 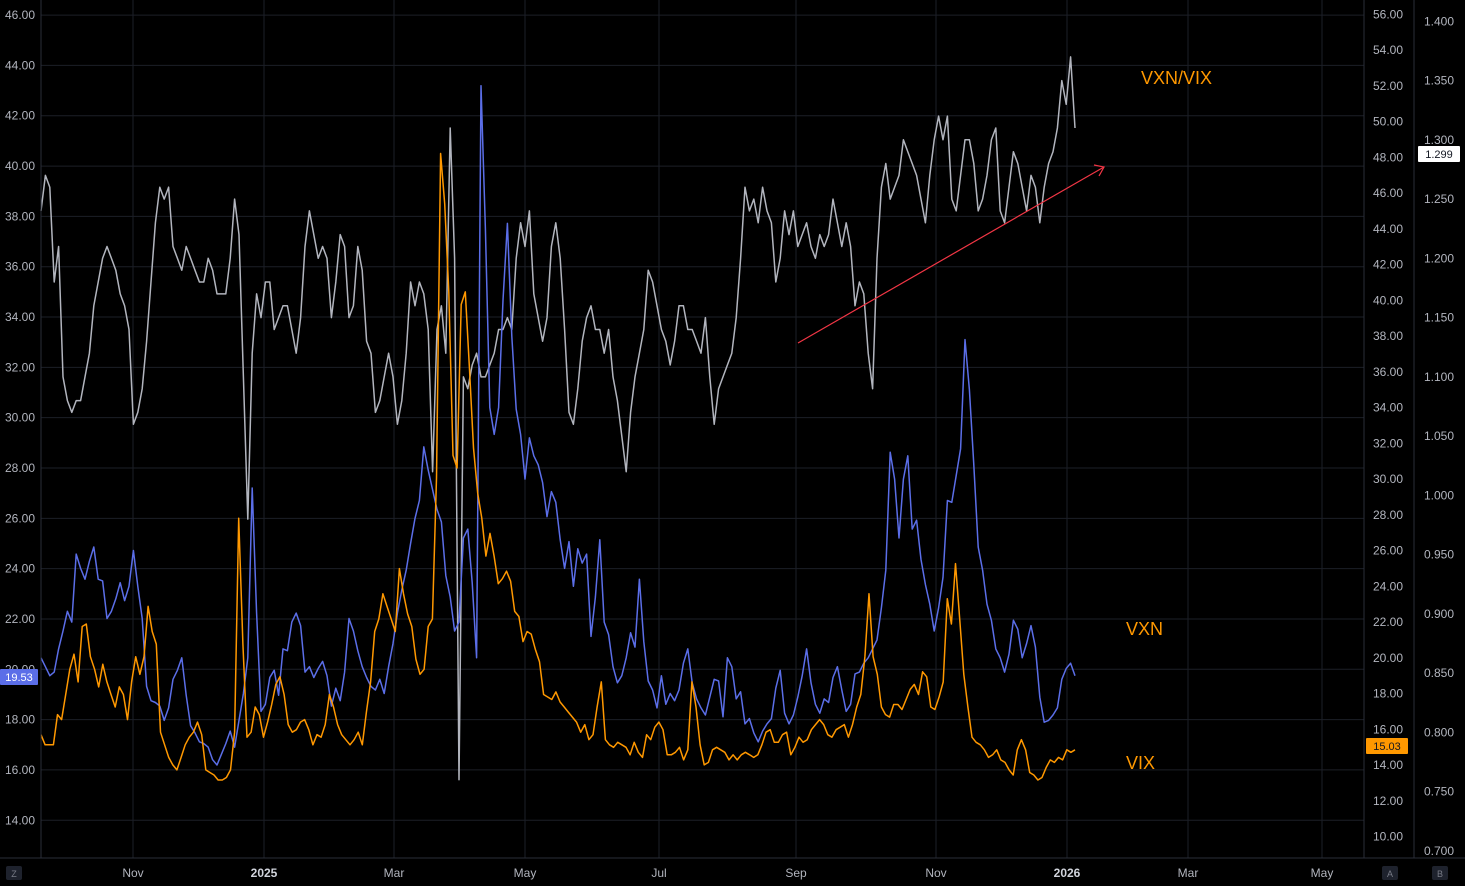 I want to click on right-tick-label: 0.900, so click(x=1439, y=614).